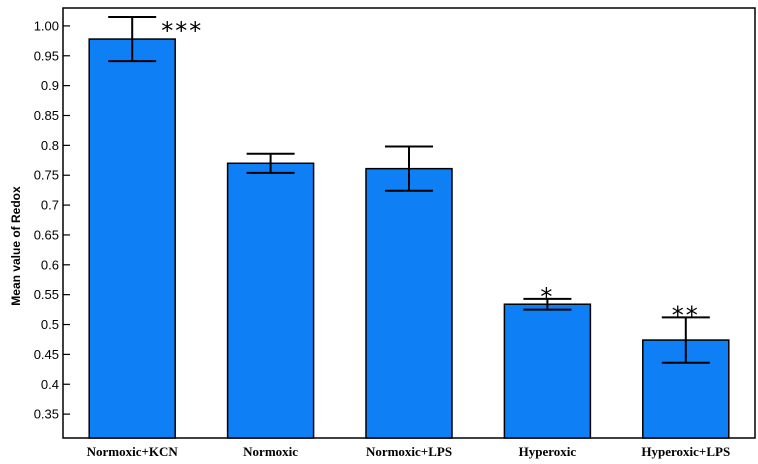  Describe the element at coordinates (685, 451) in the screenshot. I see `category-label-5: Hyperoxic+LPS` at that location.